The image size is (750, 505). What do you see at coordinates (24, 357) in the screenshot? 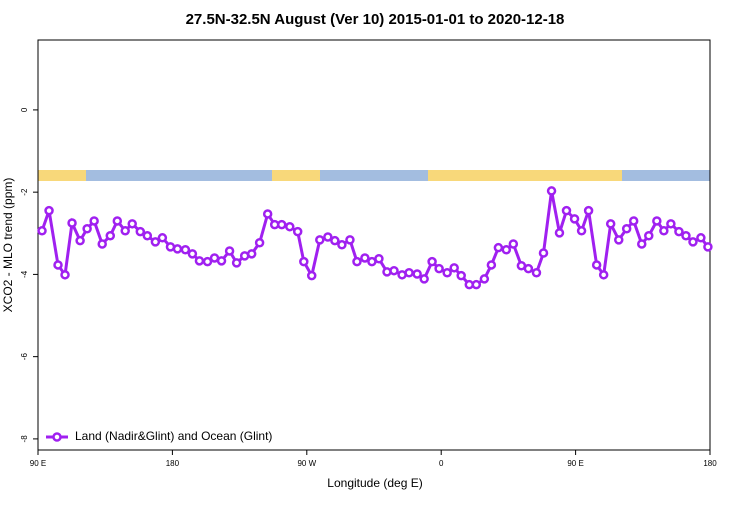
I see `y-tick-label: -6` at bounding box center [24, 357].